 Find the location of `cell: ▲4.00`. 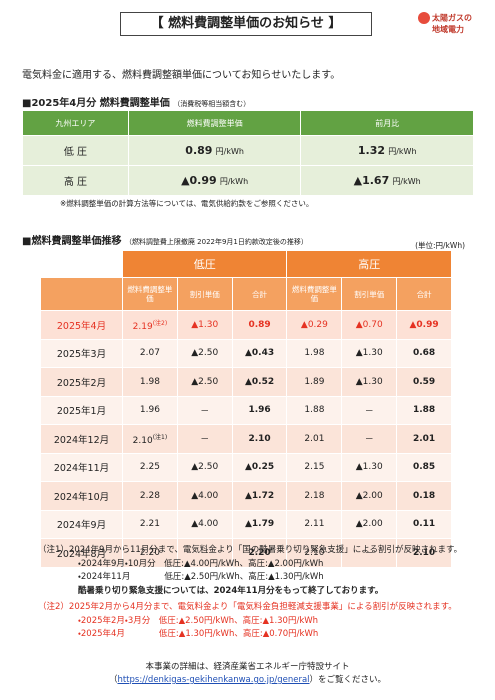

cell: ▲4.00 is located at coordinates (204, 496).